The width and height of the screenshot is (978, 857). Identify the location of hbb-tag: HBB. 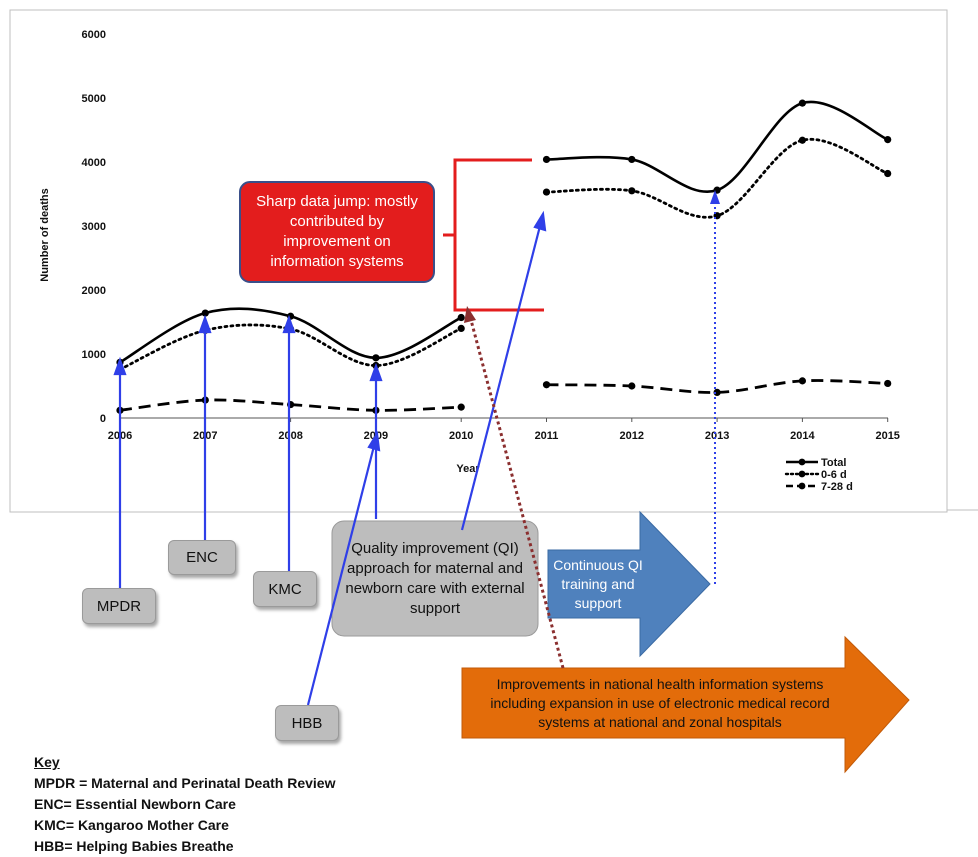
(307, 723).